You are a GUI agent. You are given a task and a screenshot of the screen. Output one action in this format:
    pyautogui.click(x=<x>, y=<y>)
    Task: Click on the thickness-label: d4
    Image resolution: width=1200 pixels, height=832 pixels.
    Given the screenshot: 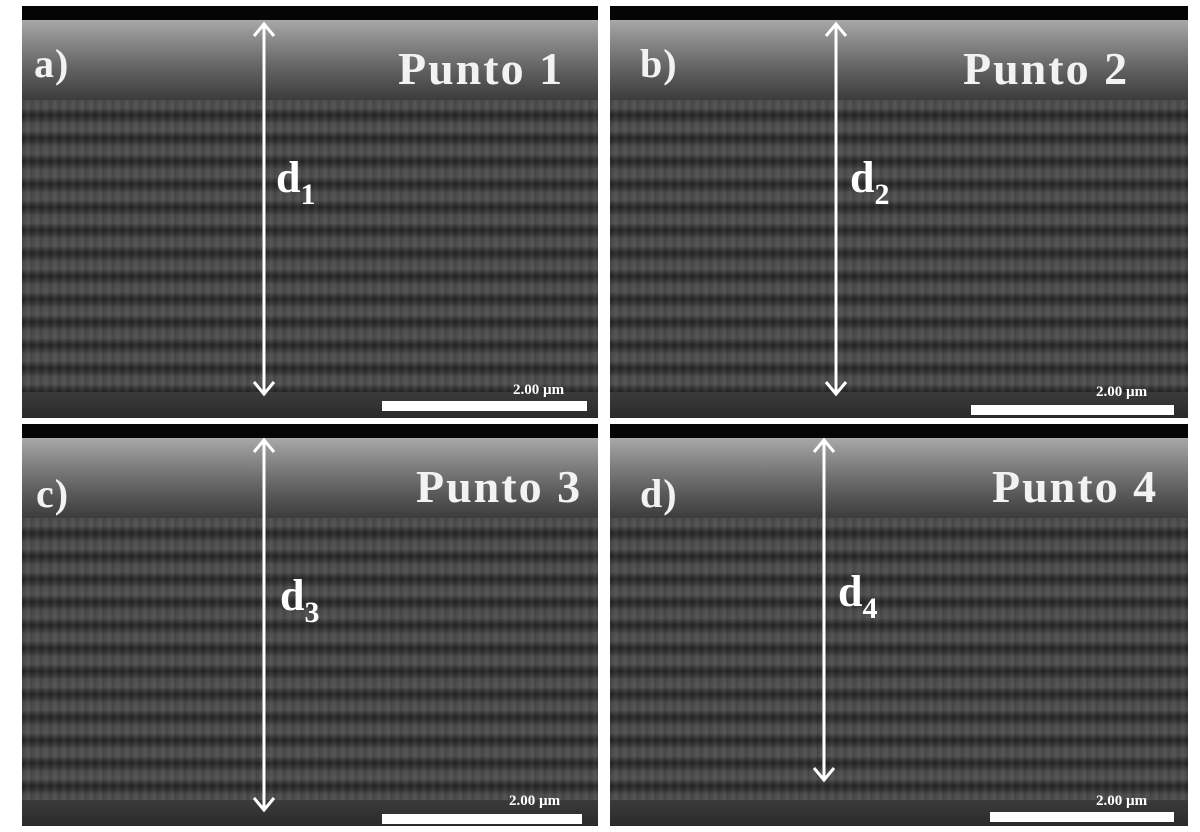 What is the action you would take?
    pyautogui.click(x=857, y=595)
    